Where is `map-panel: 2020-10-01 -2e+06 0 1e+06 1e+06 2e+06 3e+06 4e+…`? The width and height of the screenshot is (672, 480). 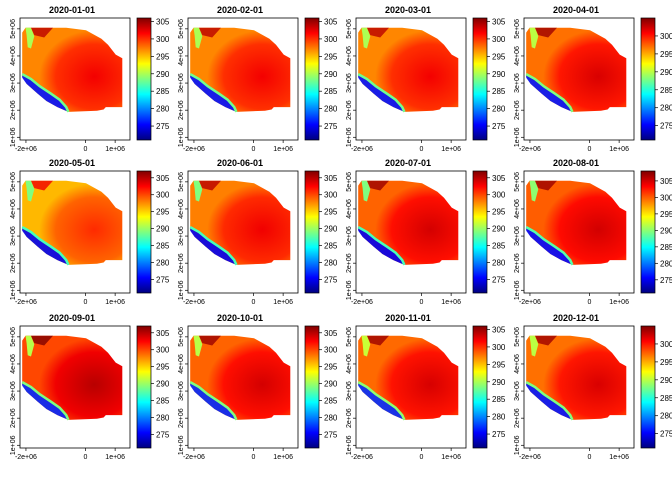
map-panel: 2020-10-01 -2e+06 0 1e+06 1e+06 2e+06 3e+06 4e+… is located at coordinates (252, 388).